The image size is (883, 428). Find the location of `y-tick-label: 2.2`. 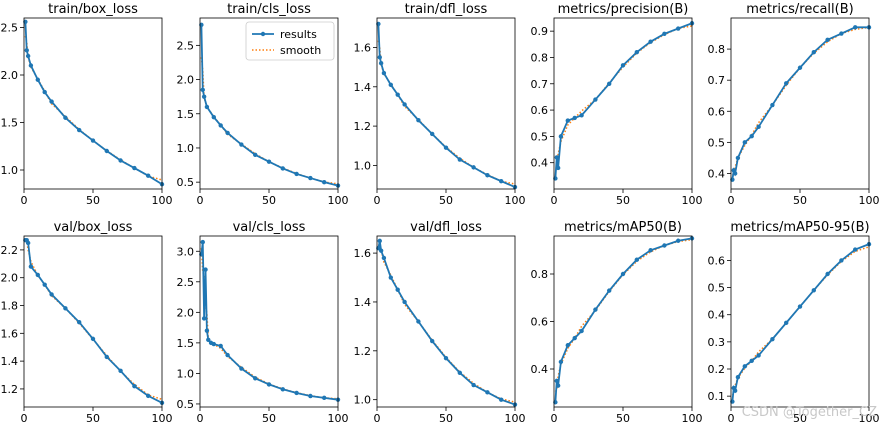

y-tick-label: 2.2 is located at coordinates (10, 250).